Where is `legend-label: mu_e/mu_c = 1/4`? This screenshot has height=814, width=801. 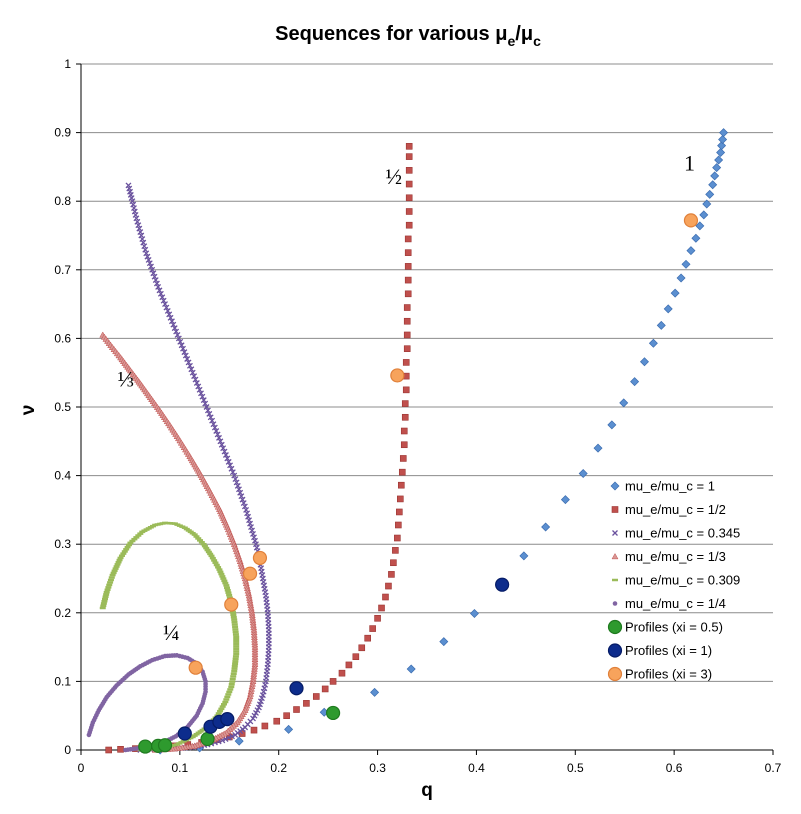
legend-label: mu_e/mu_c = 1/4 is located at coordinates (675, 603).